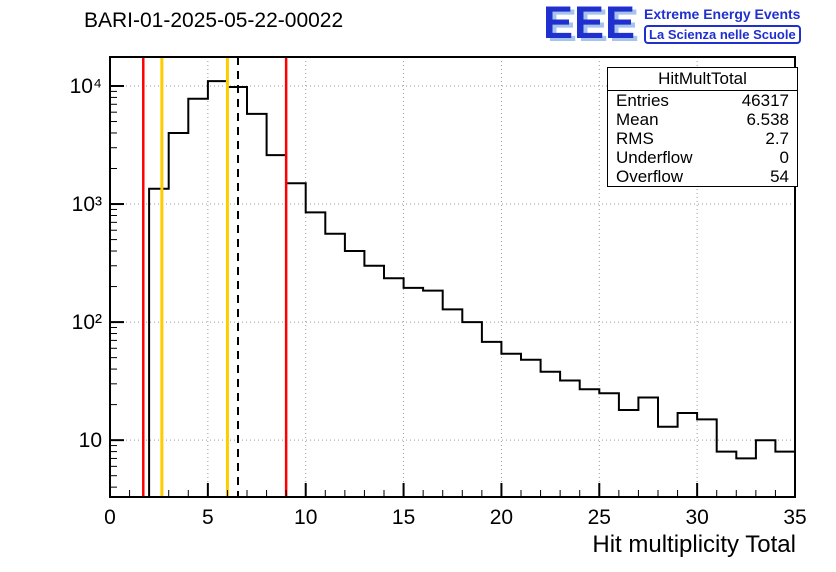 The image size is (836, 572). I want to click on stats-row-entries: Entries 46317, so click(702, 100).